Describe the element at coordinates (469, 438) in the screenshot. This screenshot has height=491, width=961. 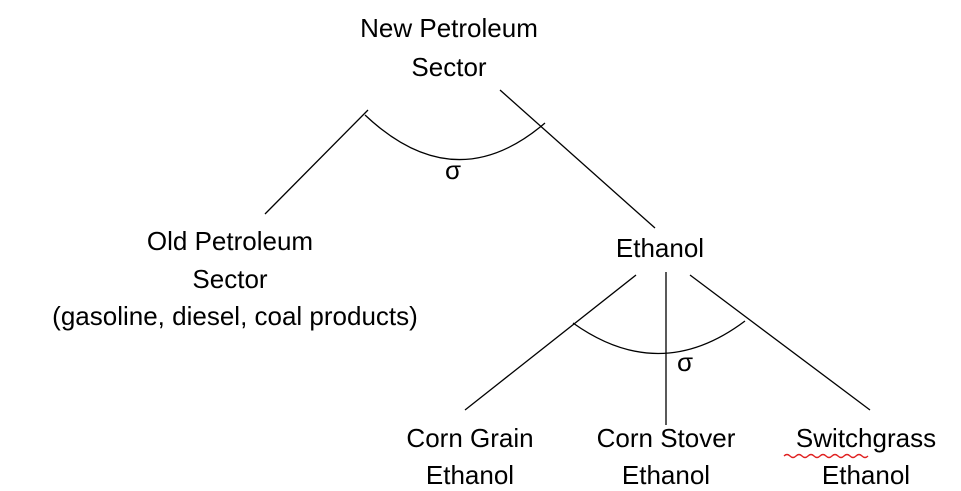
I see `node-label: Corn Grain` at that location.